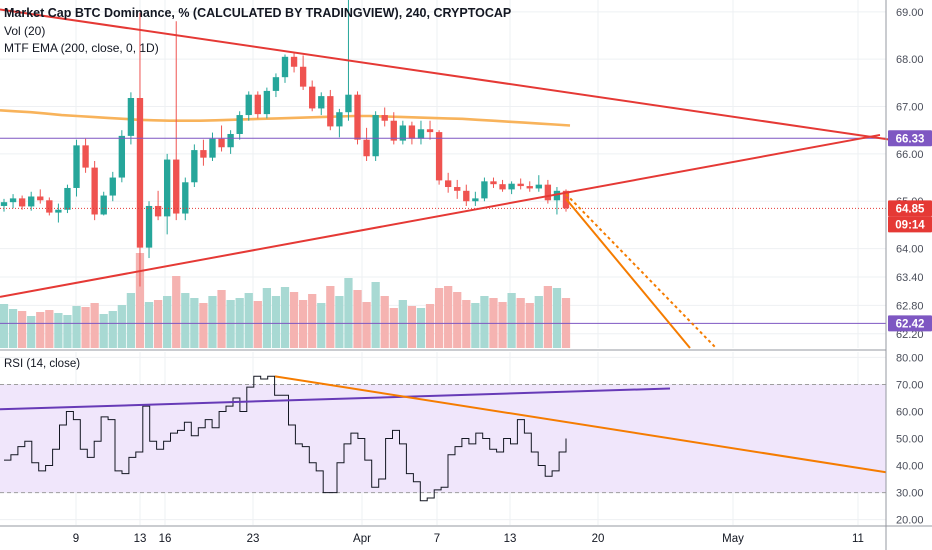 Image resolution: width=932 pixels, height=550 pixels. Describe the element at coordinates (580, 424) in the screenshot. I see `rsi-downtrend-line` at that location.